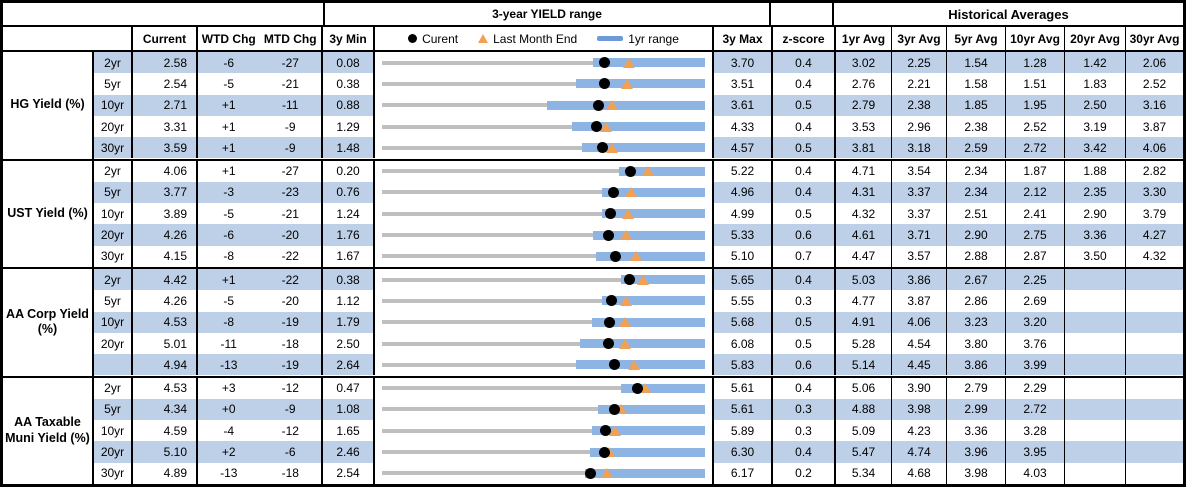 This screenshot has height=487, width=1186. I want to click on wtd-chg-value: -6, so click(229, 235).